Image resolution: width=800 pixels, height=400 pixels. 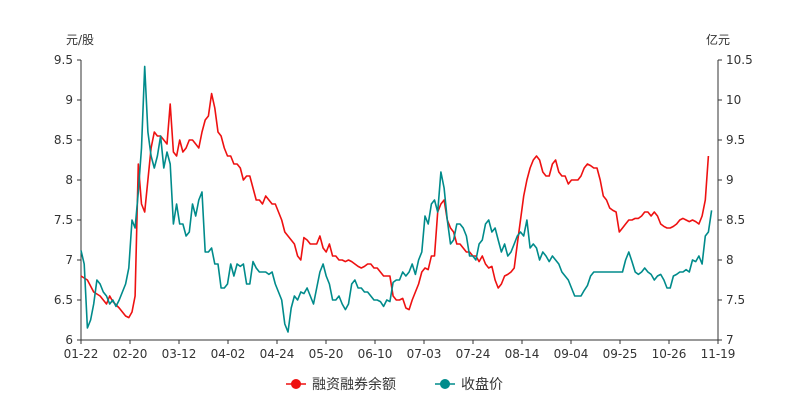 What do you see at coordinates (63, 300) in the screenshot?
I see `left-y-tick-label: 6.5` at bounding box center [63, 300].